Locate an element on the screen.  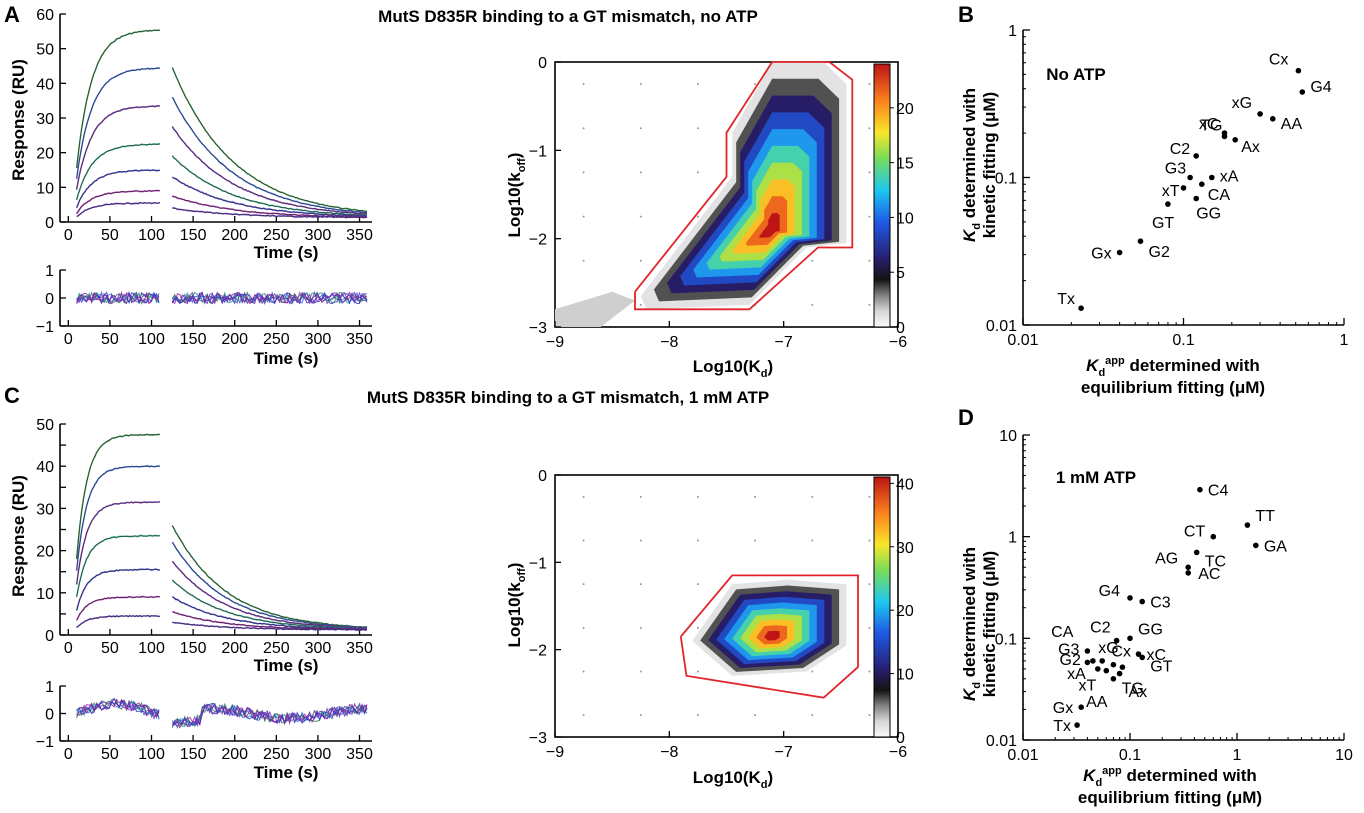
colorbar-tick-label: 40 is located at coordinates (905, 484).